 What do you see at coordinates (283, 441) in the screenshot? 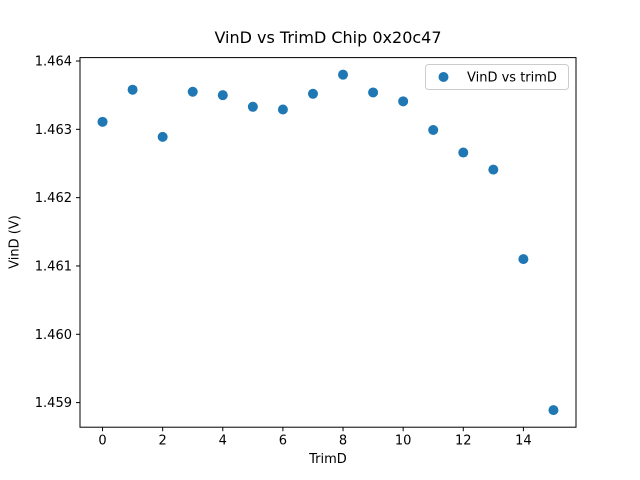
I see `x-tick-label: 6` at bounding box center [283, 441].